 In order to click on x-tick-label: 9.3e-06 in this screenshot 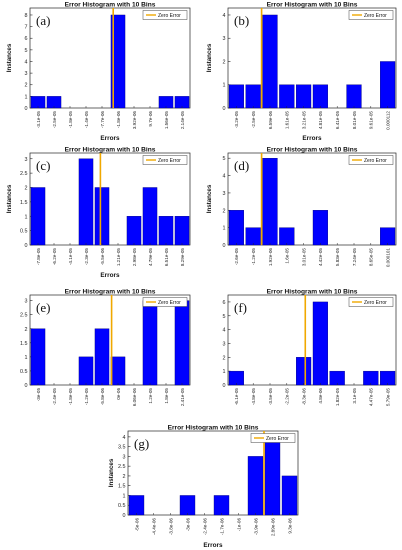, I will do `click(289, 526)`.